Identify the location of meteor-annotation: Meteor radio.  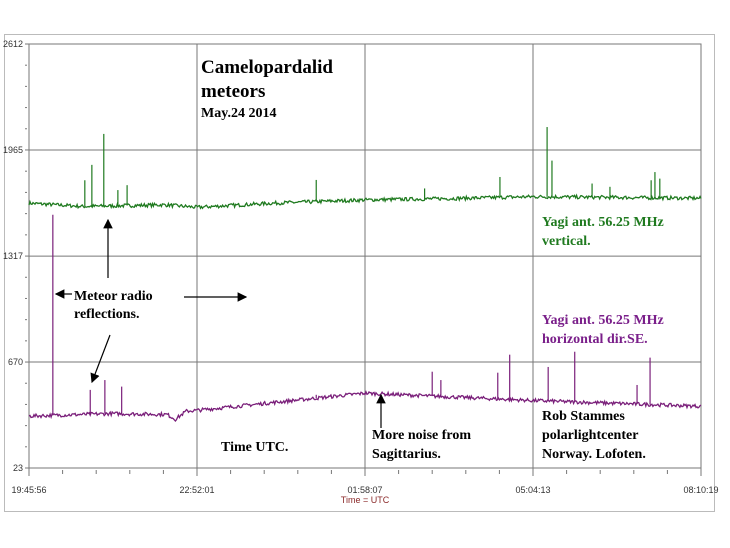
(113, 296).